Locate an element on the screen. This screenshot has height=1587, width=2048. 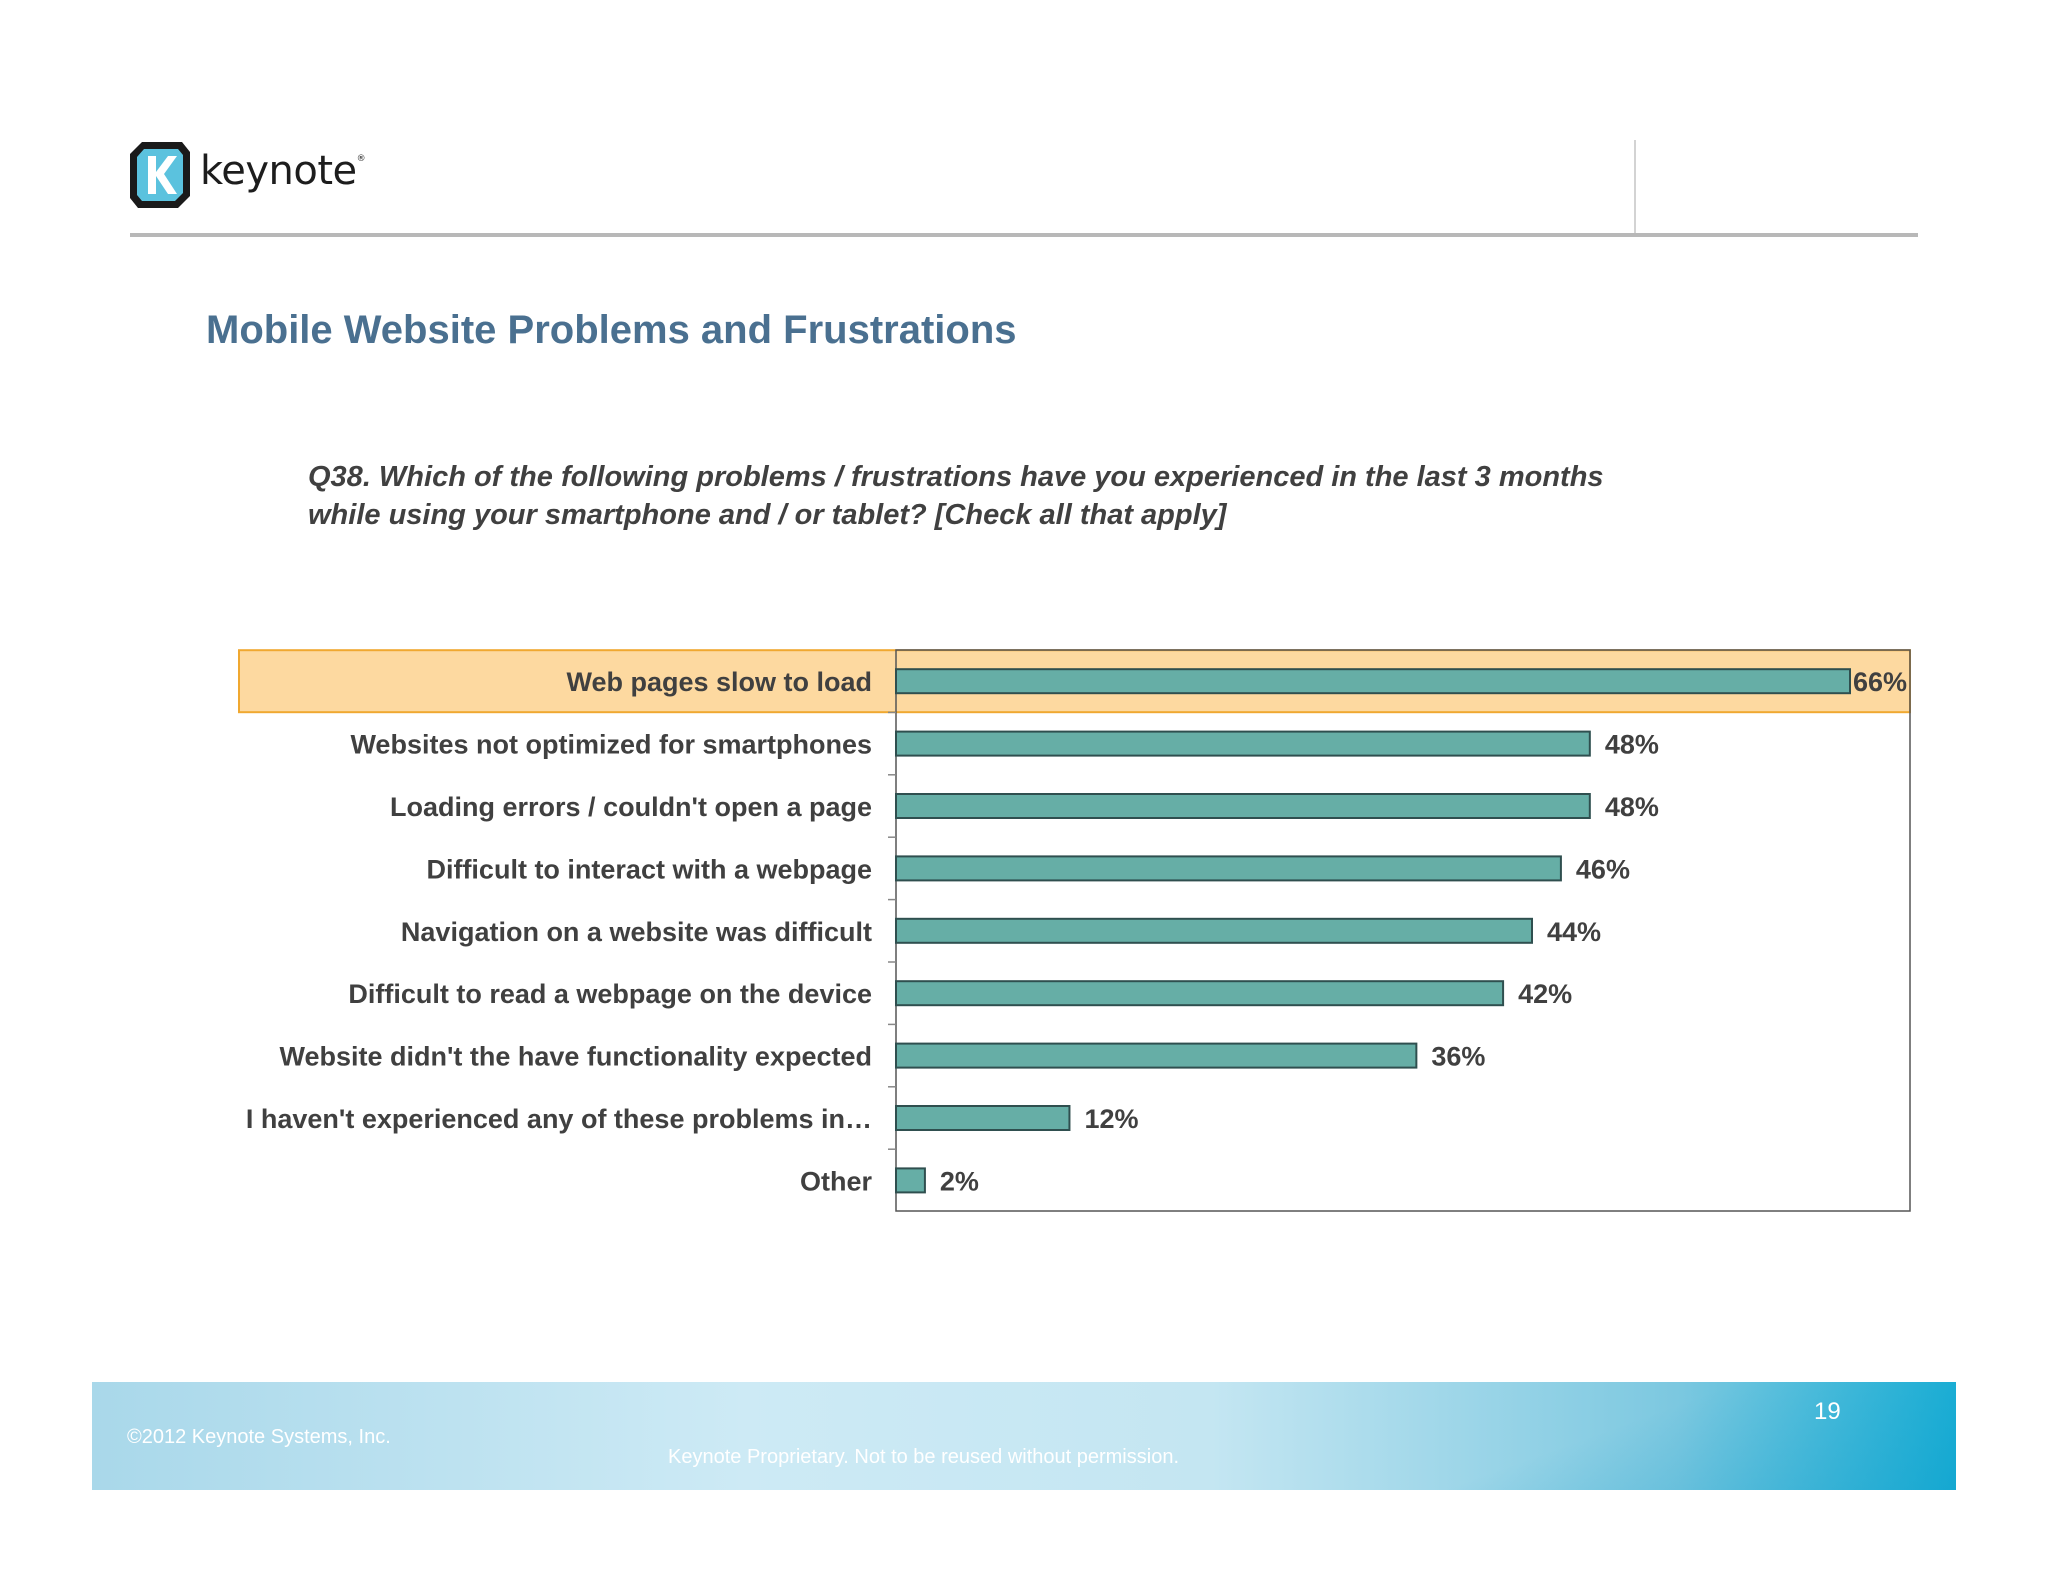
brand-name: keynote® is located at coordinates (283, 171).